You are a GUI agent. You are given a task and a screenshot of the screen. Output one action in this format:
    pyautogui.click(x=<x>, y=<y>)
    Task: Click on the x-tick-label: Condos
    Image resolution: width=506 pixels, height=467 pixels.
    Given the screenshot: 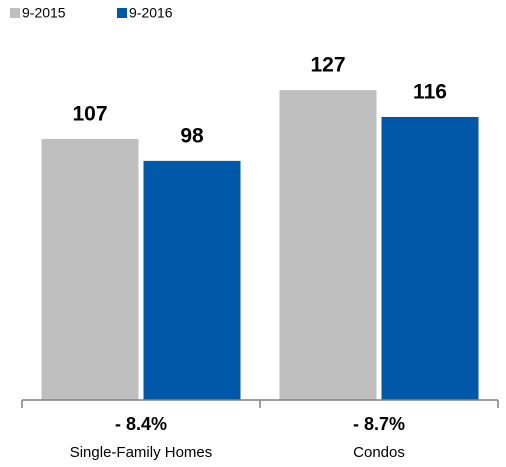 What is the action you would take?
    pyautogui.click(x=379, y=452)
    